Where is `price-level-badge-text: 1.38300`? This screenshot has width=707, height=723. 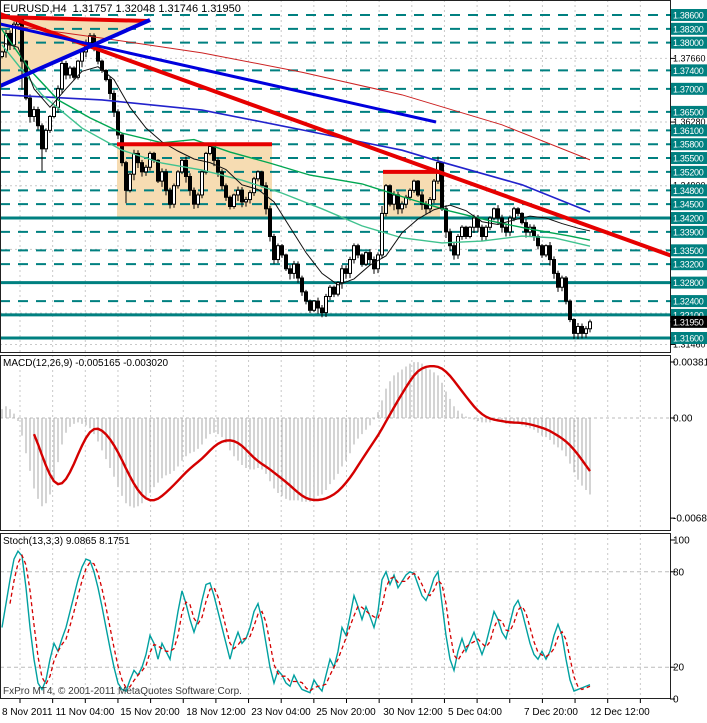
price-level-badge-text: 1.38300 is located at coordinates (688, 29).